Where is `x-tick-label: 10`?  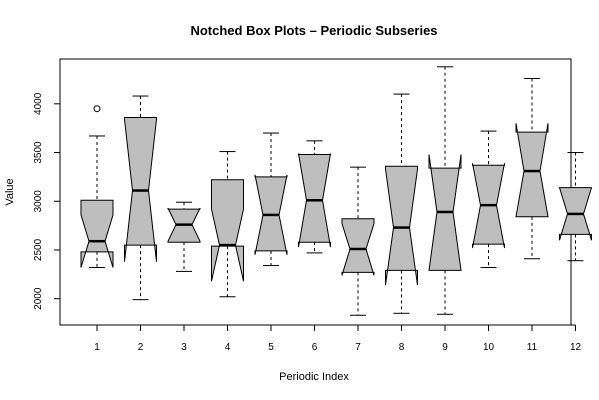
x-tick-label: 10 is located at coordinates (489, 347).